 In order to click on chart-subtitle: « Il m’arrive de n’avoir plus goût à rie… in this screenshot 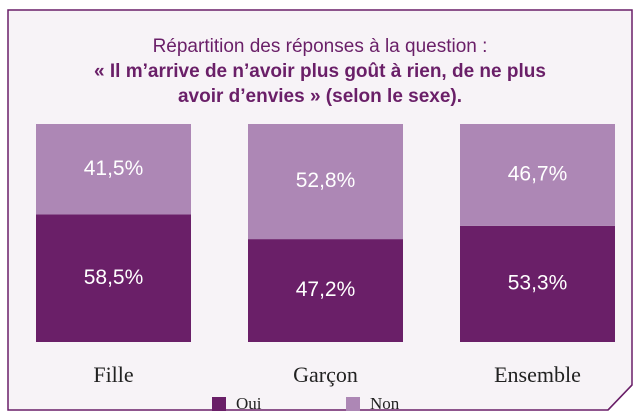, I will do `click(320, 84)`.